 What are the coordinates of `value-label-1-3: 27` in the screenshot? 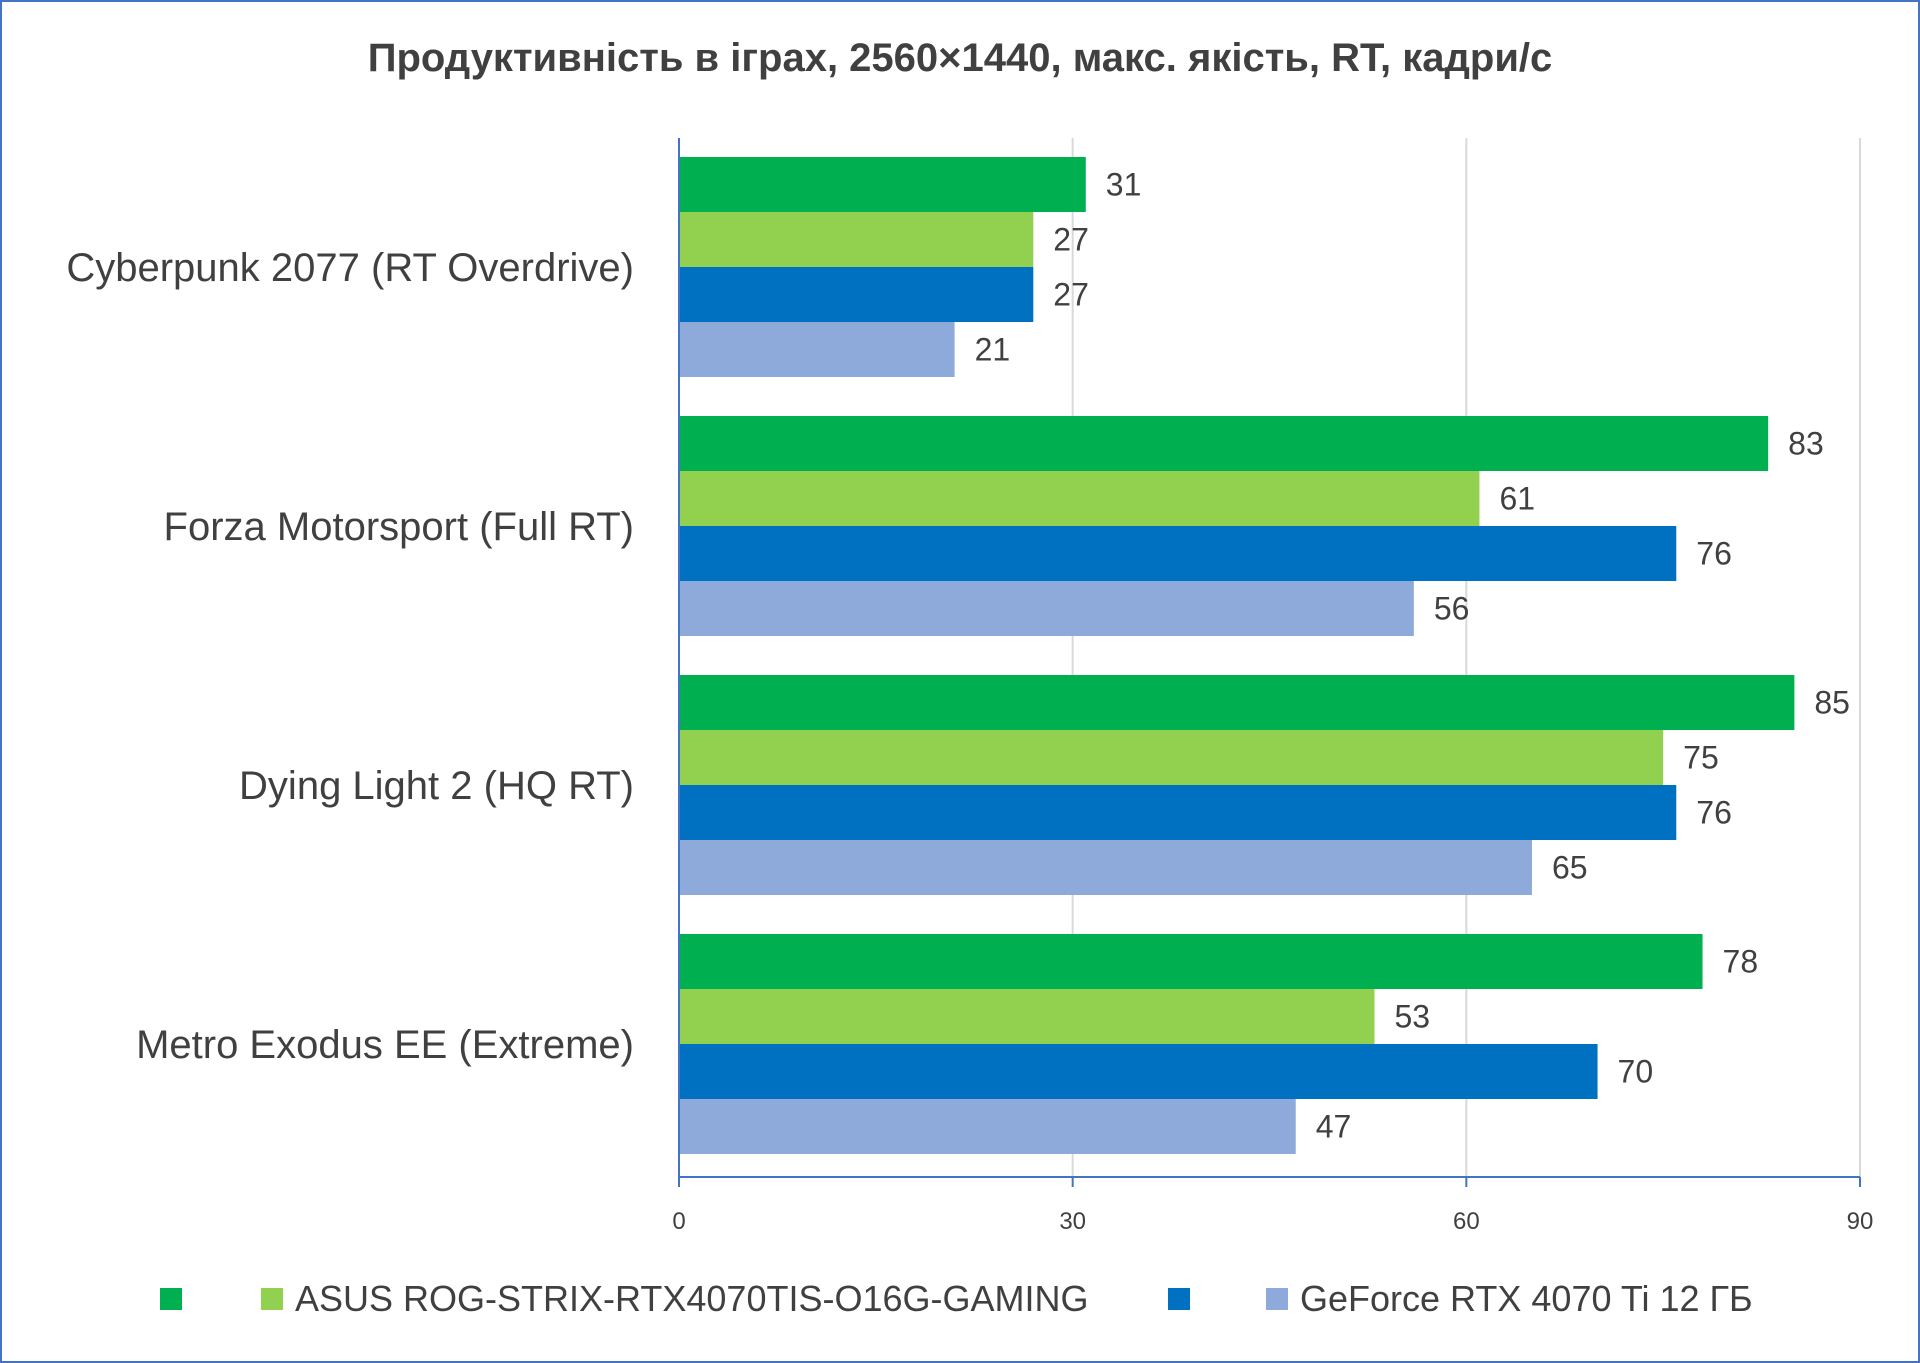 It's located at (1071, 295).